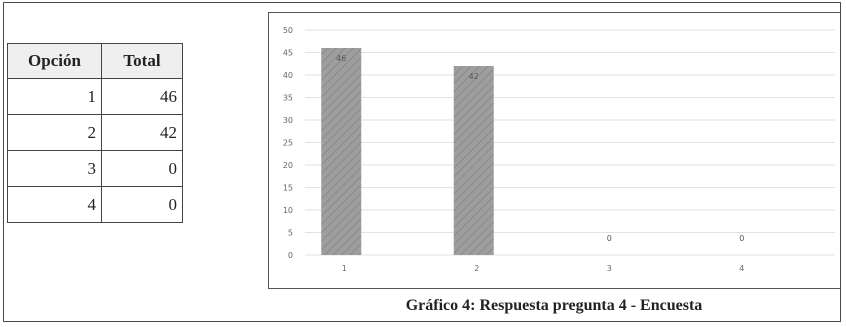 Image resolution: width=846 pixels, height=327 pixels. Describe the element at coordinates (476, 268) in the screenshot. I see `x-tick-label: 2` at that location.